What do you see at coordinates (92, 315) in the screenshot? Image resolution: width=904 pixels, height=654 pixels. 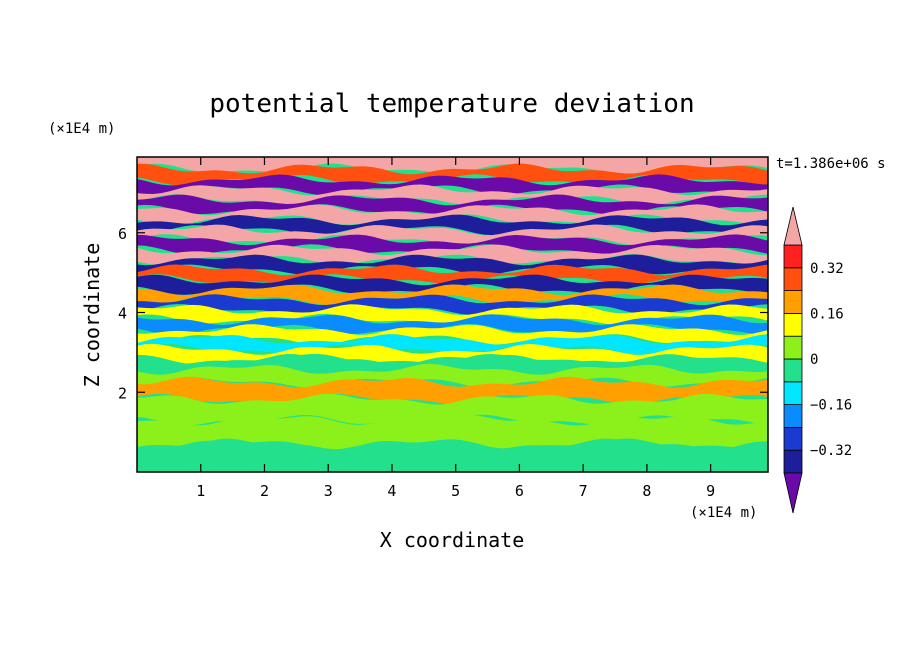 I see `y-axis-label: Z coordinate` at bounding box center [92, 315].